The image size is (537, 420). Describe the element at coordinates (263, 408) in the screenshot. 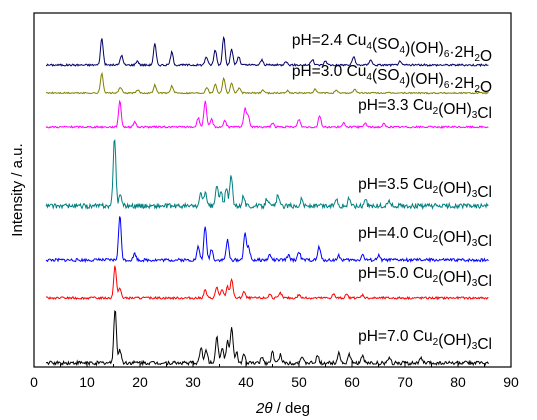

I see `x-axis-title-symbol: 2θ` at that location.